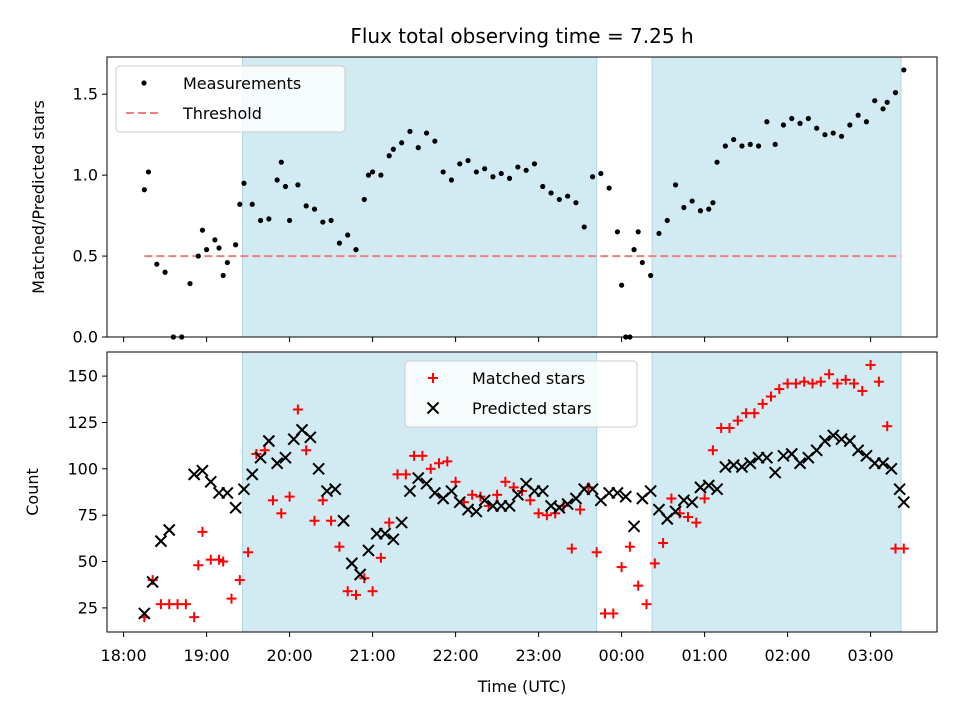  Describe the element at coordinates (871, 655) in the screenshot. I see `x-tick-label: 03:00` at that location.